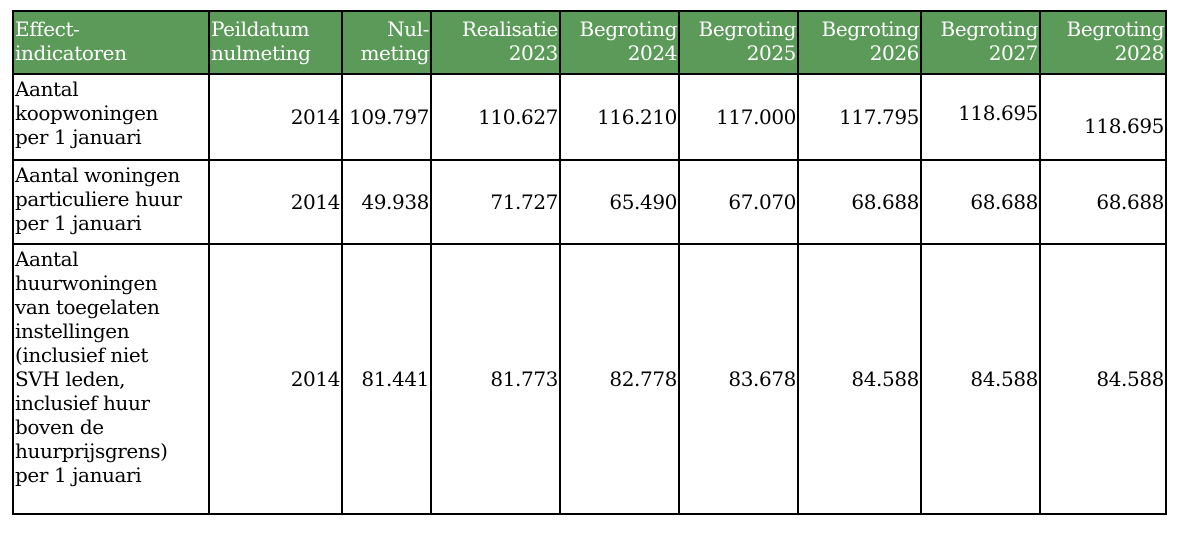 The image size is (1202, 544). Describe the element at coordinates (91, 451) in the screenshot. I see `label-line: huurprijsgrens)` at that location.